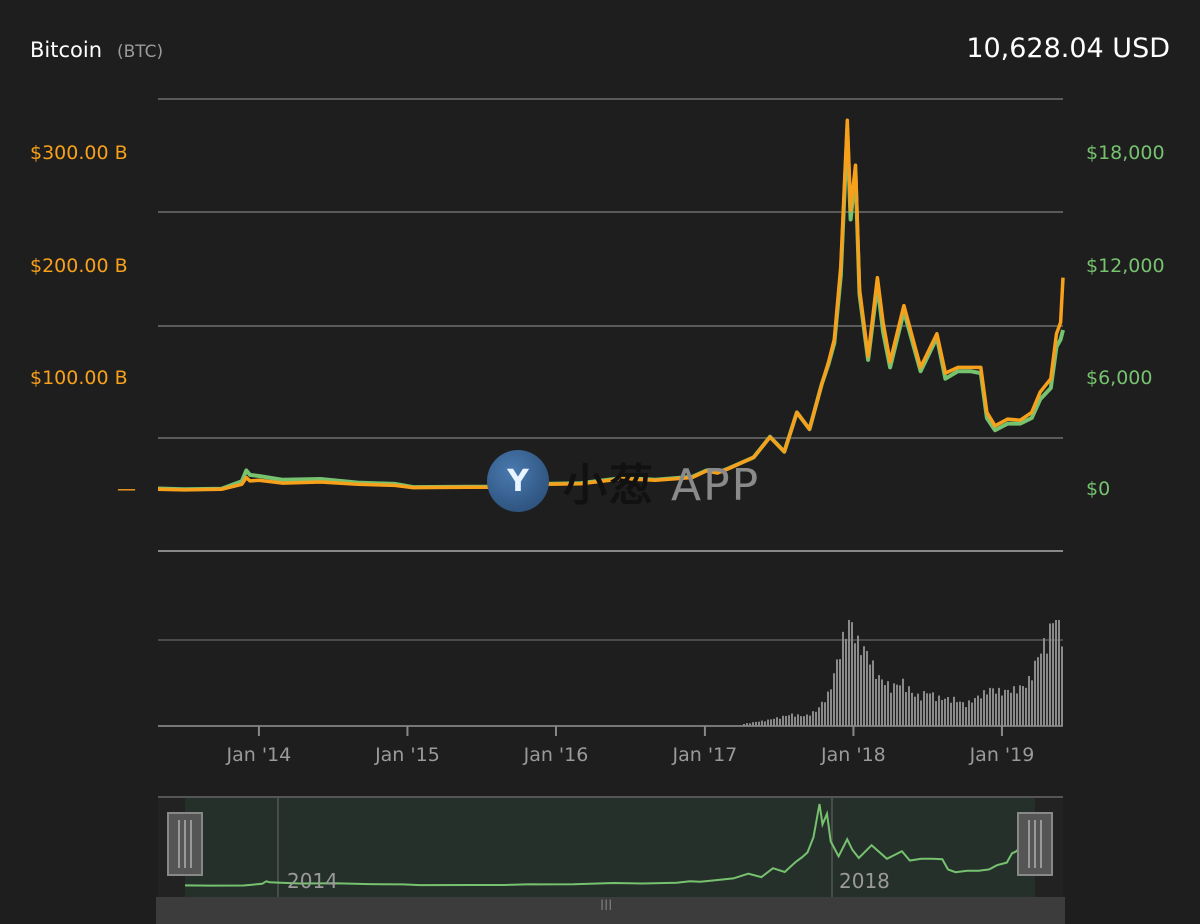 The width and height of the screenshot is (1200, 924). Describe the element at coordinates (661, 481) in the screenshot. I see `watermark-text: 小葱 APP` at that location.